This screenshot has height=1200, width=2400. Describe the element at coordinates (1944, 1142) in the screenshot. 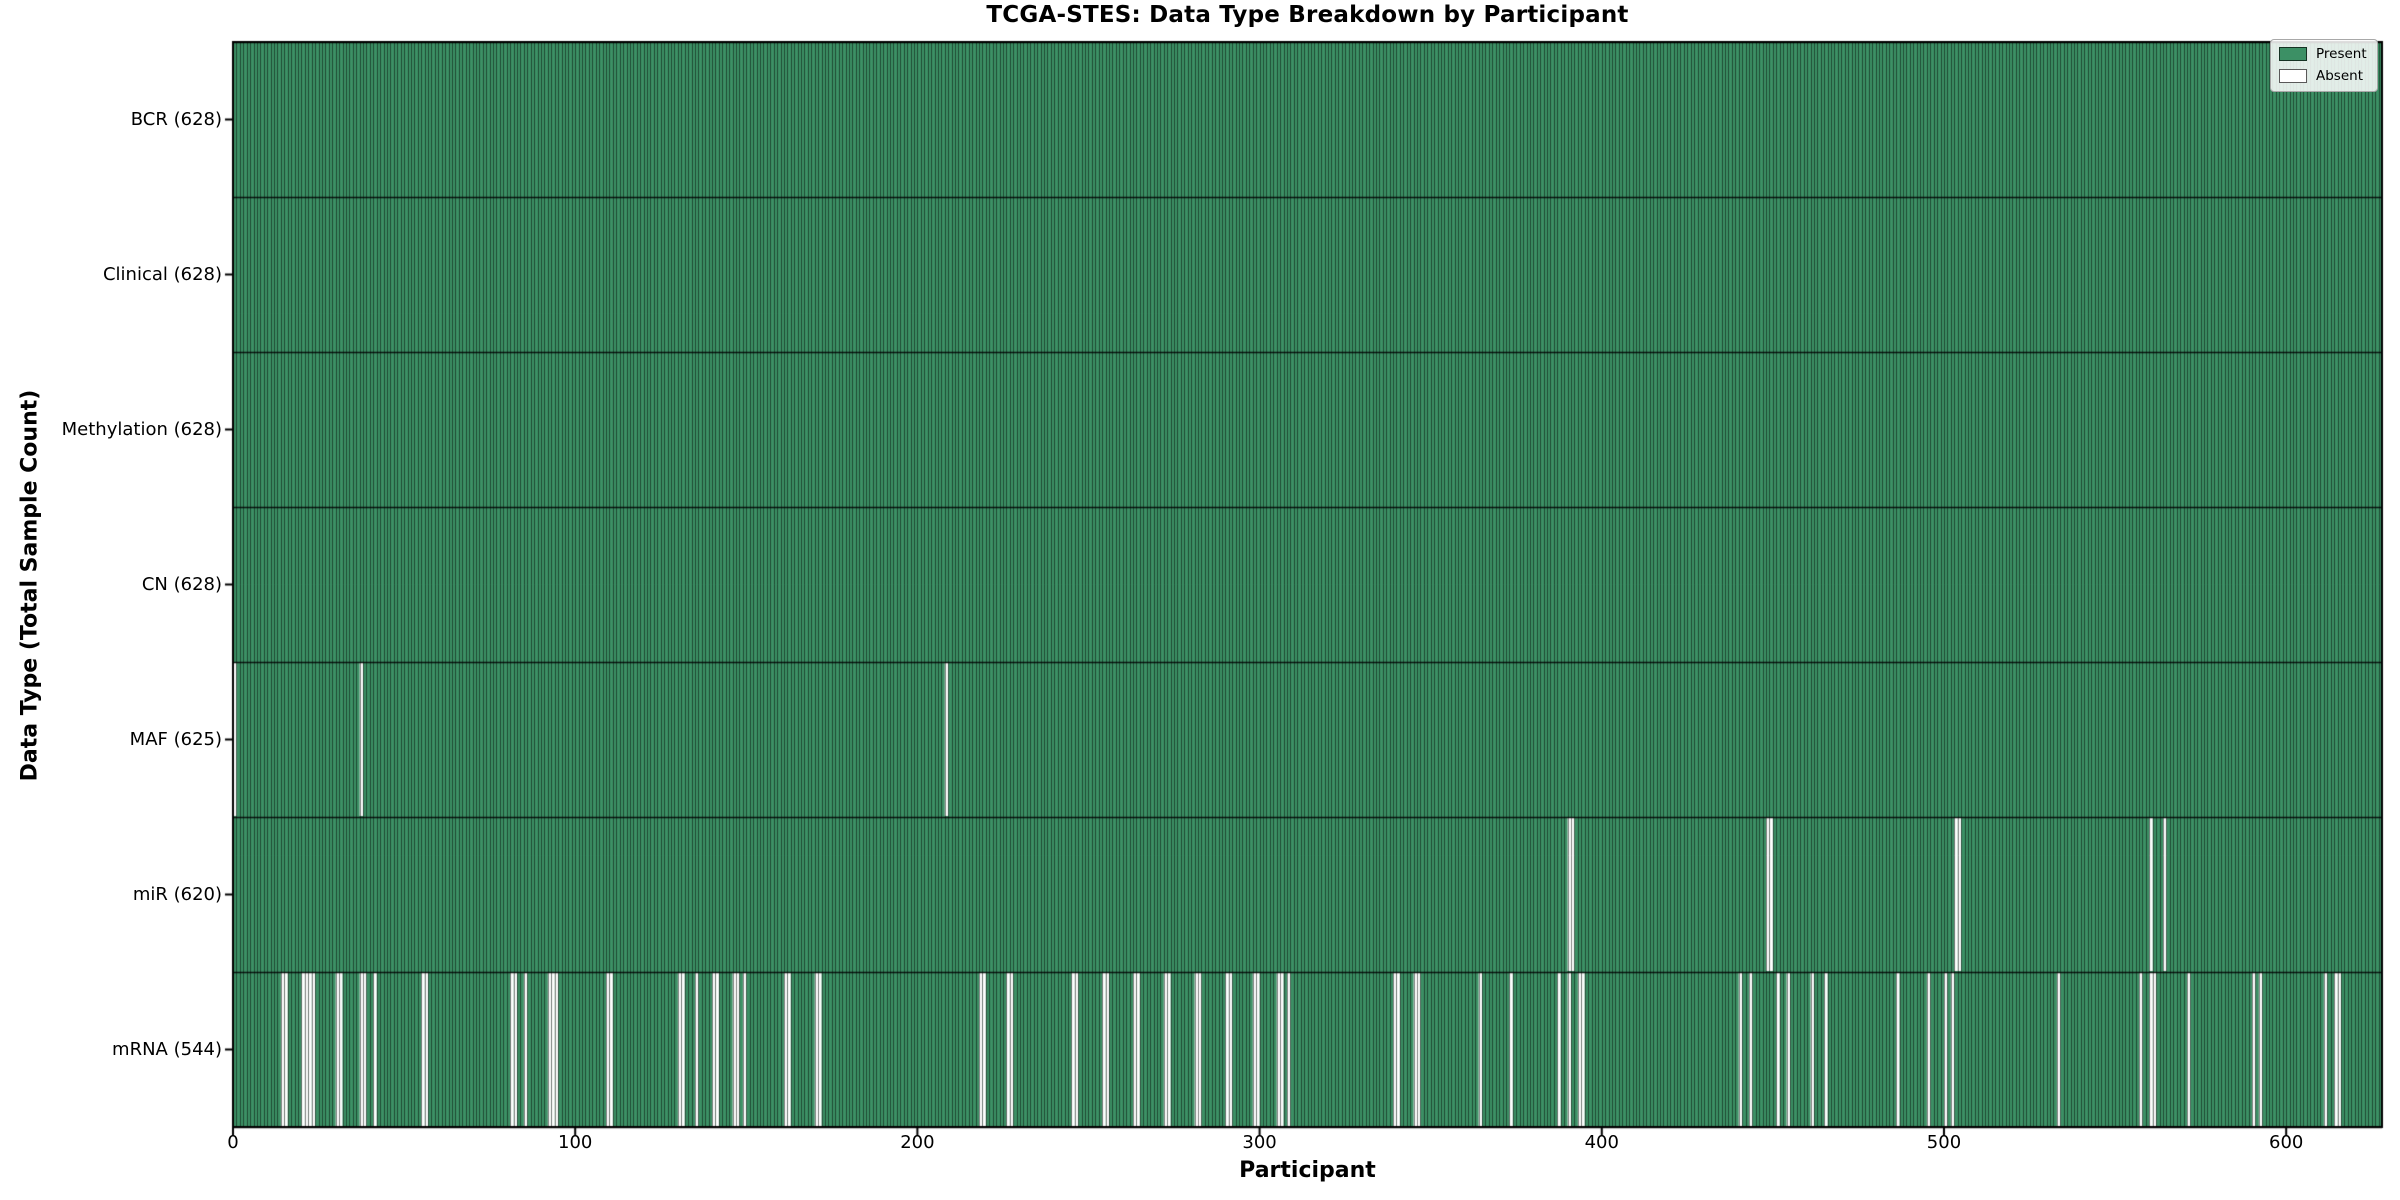

I see `x-tick-label: 500` at that location.